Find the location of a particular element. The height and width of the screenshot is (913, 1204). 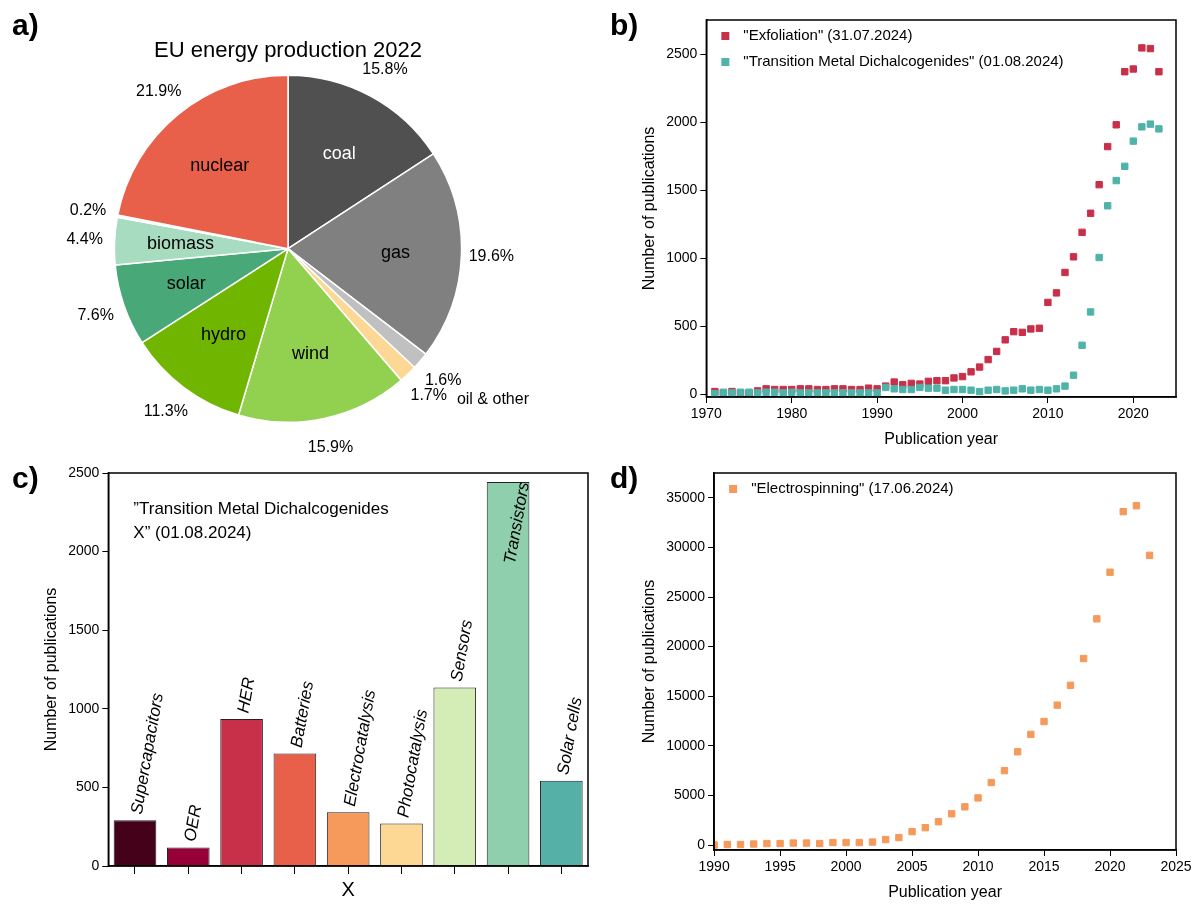

x-tick-label: 2015 is located at coordinates (1044, 866).